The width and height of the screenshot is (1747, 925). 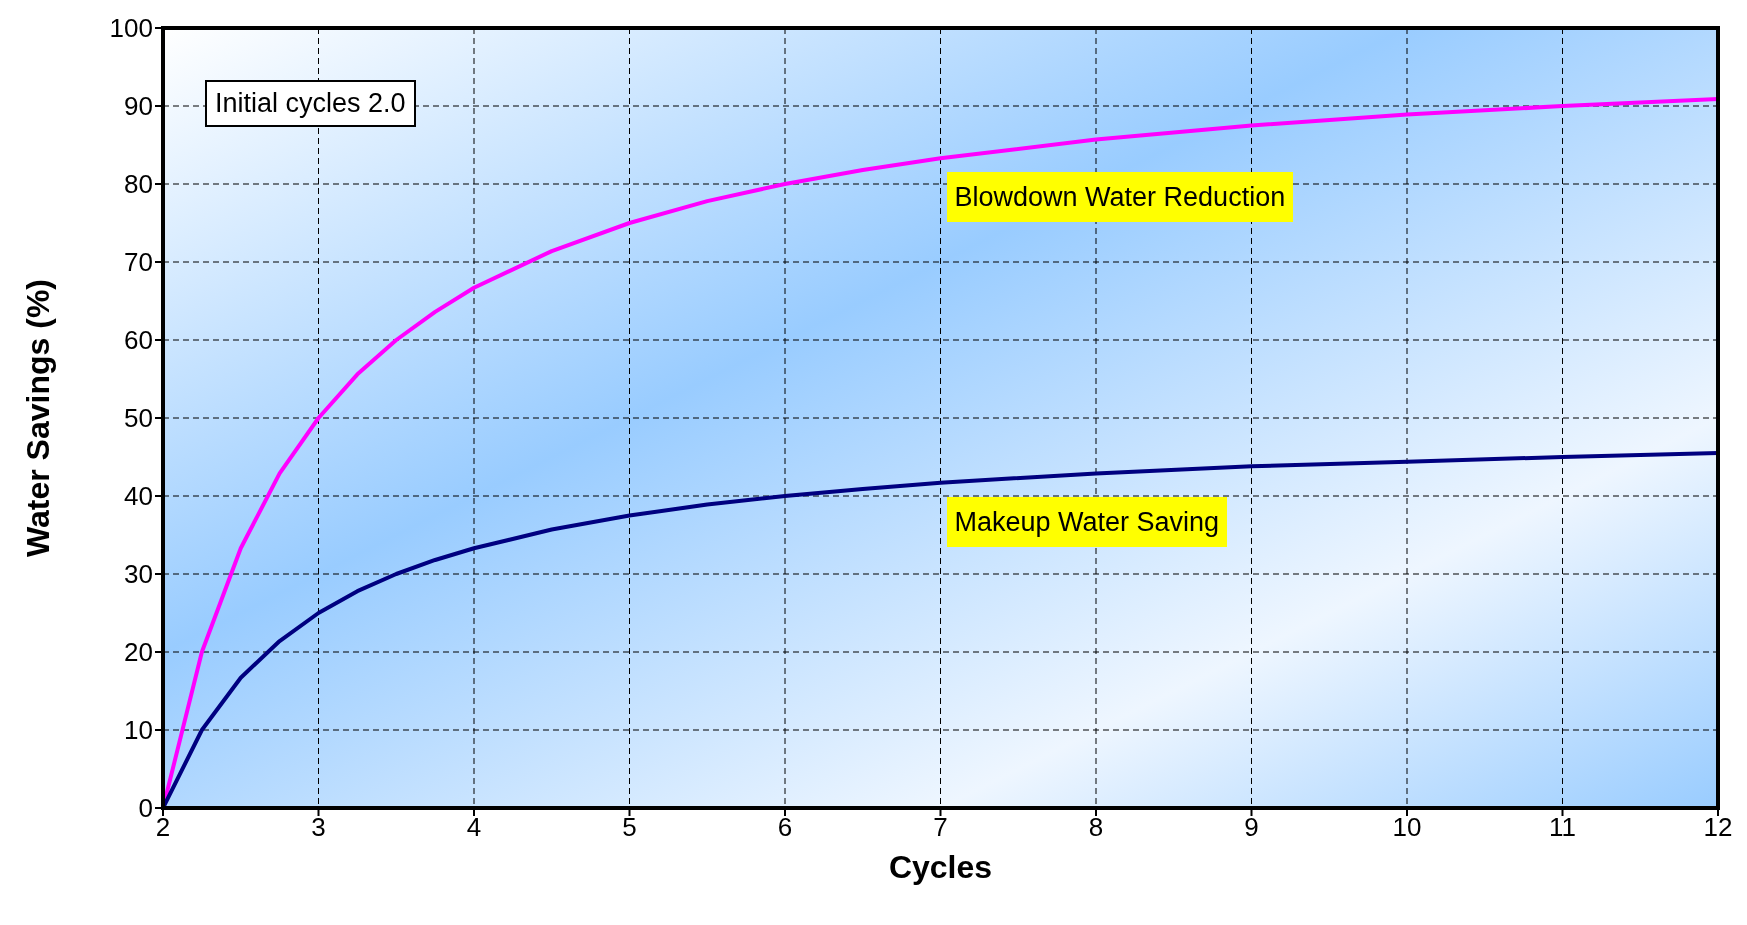 What do you see at coordinates (138, 418) in the screenshot?
I see `y-tick-label: 50` at bounding box center [138, 418].